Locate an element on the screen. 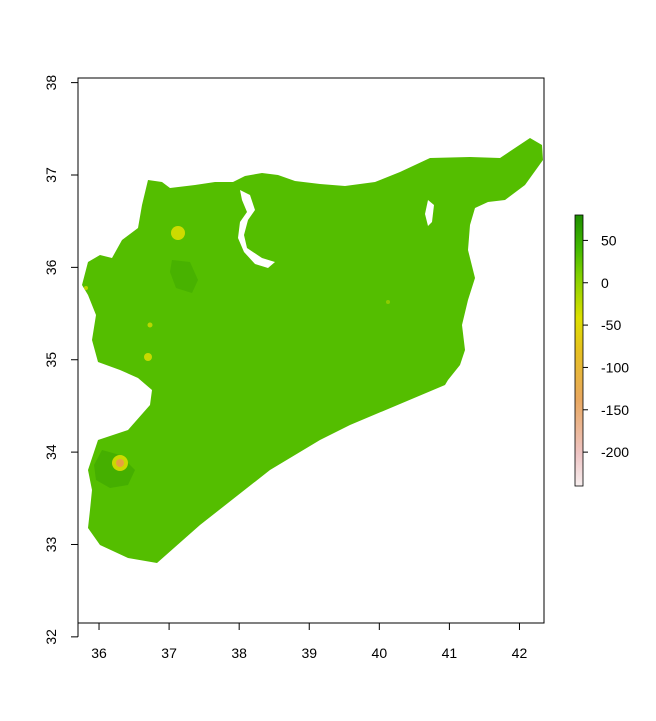 The image size is (656, 721). y-tick-label: 37 is located at coordinates (51, 175).